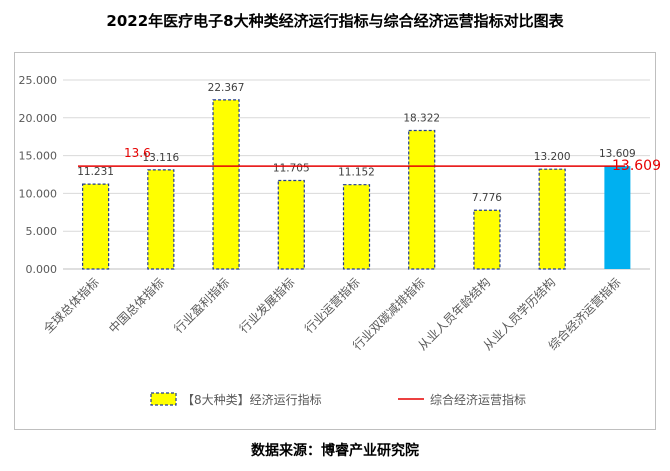  What do you see at coordinates (636, 166) in the screenshot?
I see `reference-label-right: 13.609` at bounding box center [636, 166].